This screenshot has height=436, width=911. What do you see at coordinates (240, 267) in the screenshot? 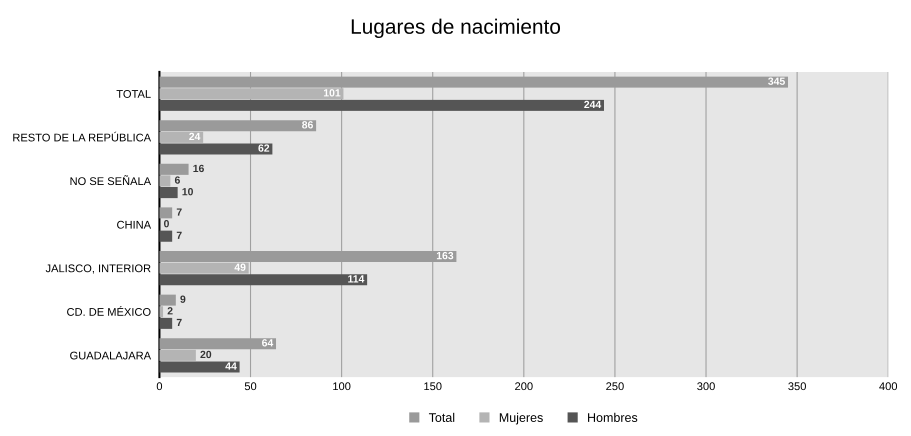
I see `data-label: 49` at bounding box center [240, 267].